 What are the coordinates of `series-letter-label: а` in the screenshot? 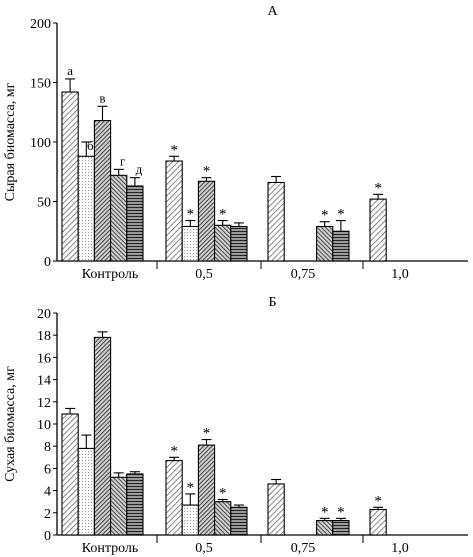 It's located at (70, 70).